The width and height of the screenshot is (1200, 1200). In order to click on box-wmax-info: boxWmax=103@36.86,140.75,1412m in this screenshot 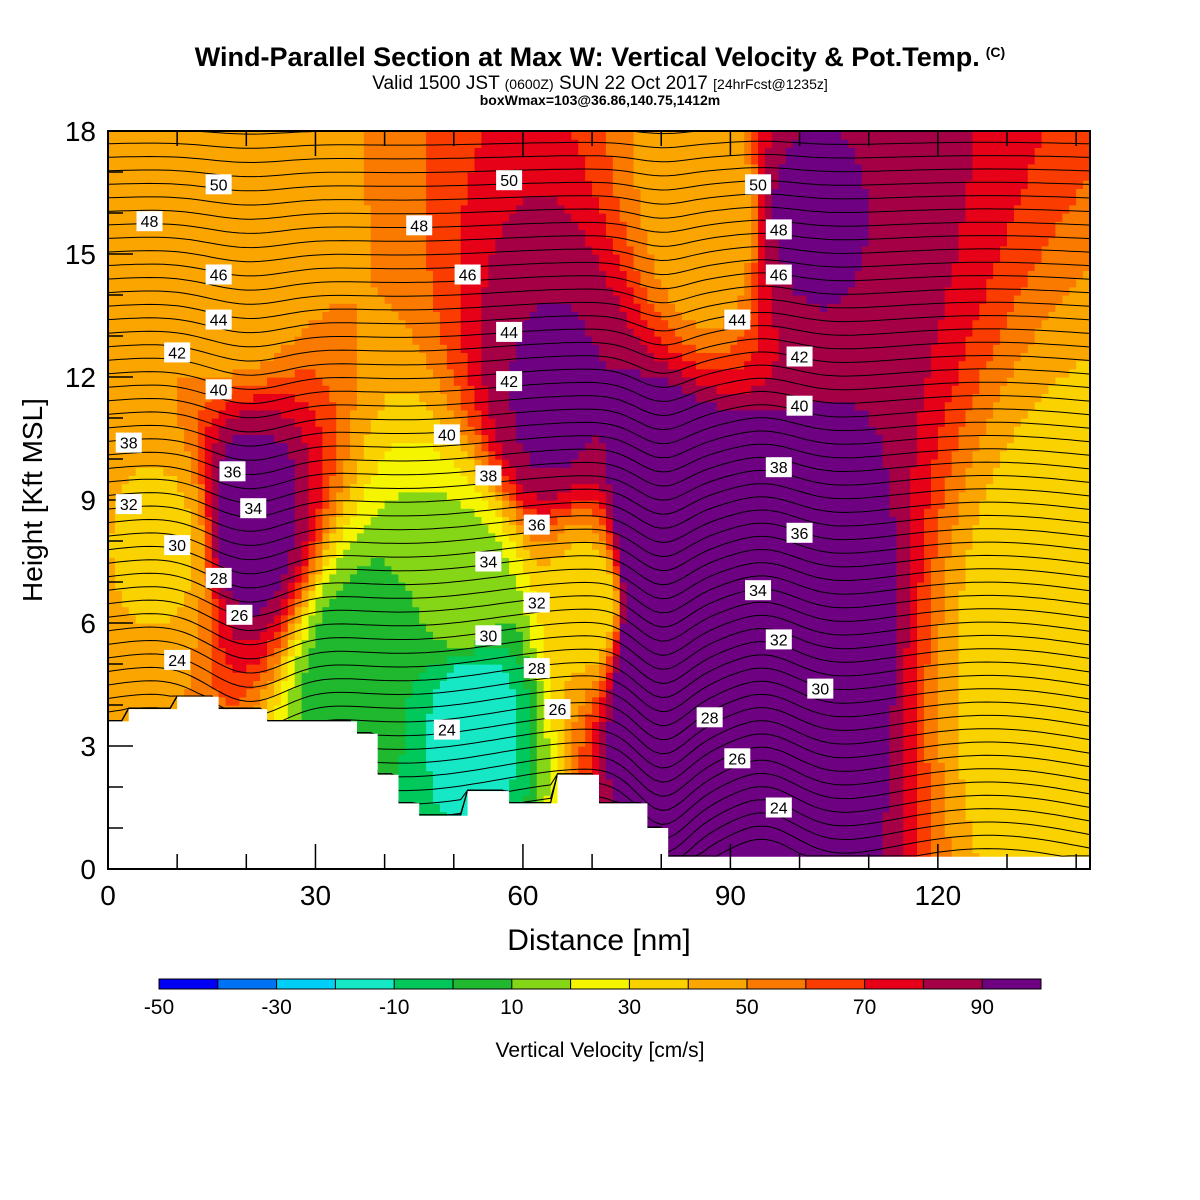, I will do `click(600, 100)`.